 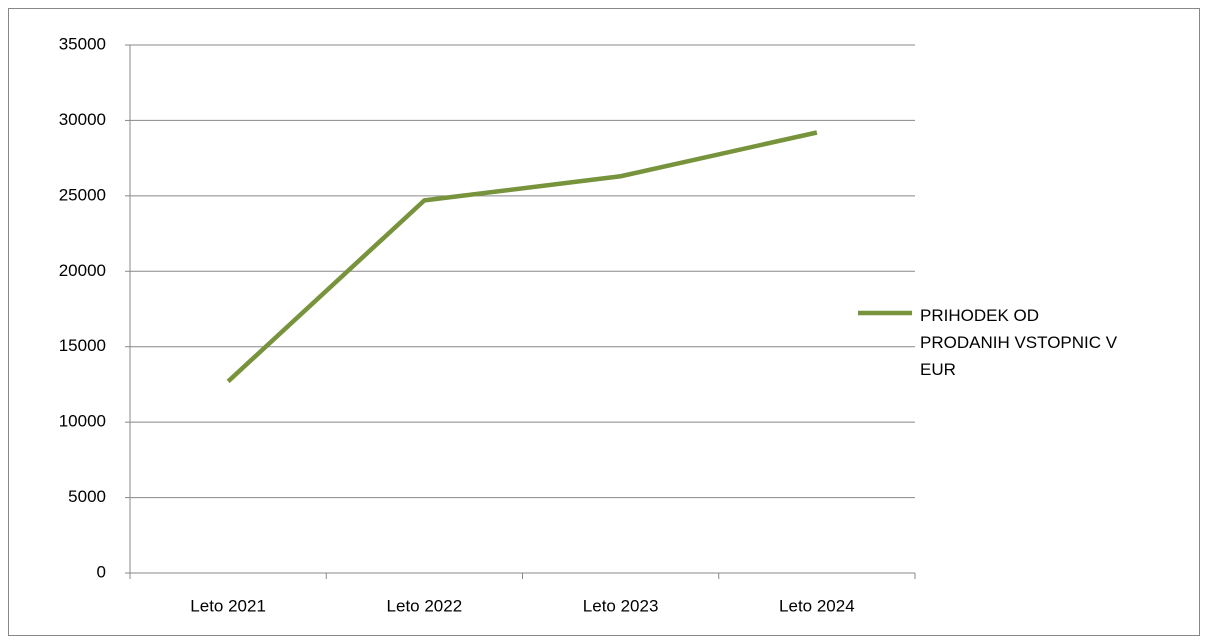 What do you see at coordinates (82, 270) in the screenshot?
I see `y-tick-label: 20000` at bounding box center [82, 270].